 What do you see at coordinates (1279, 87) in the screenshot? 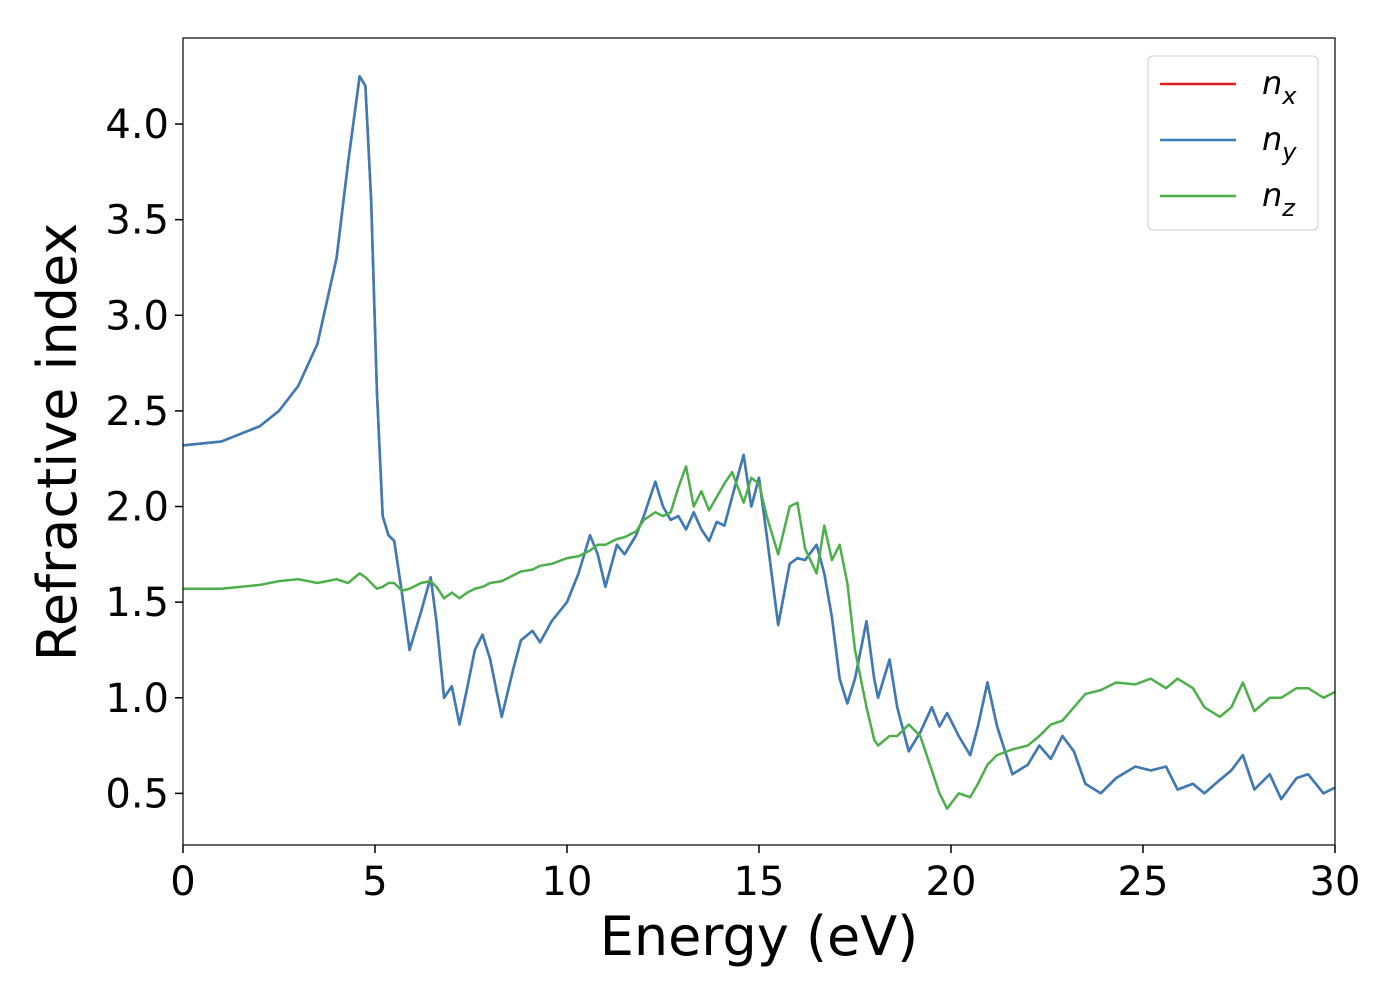
I see `legend-label: nx` at bounding box center [1279, 87].